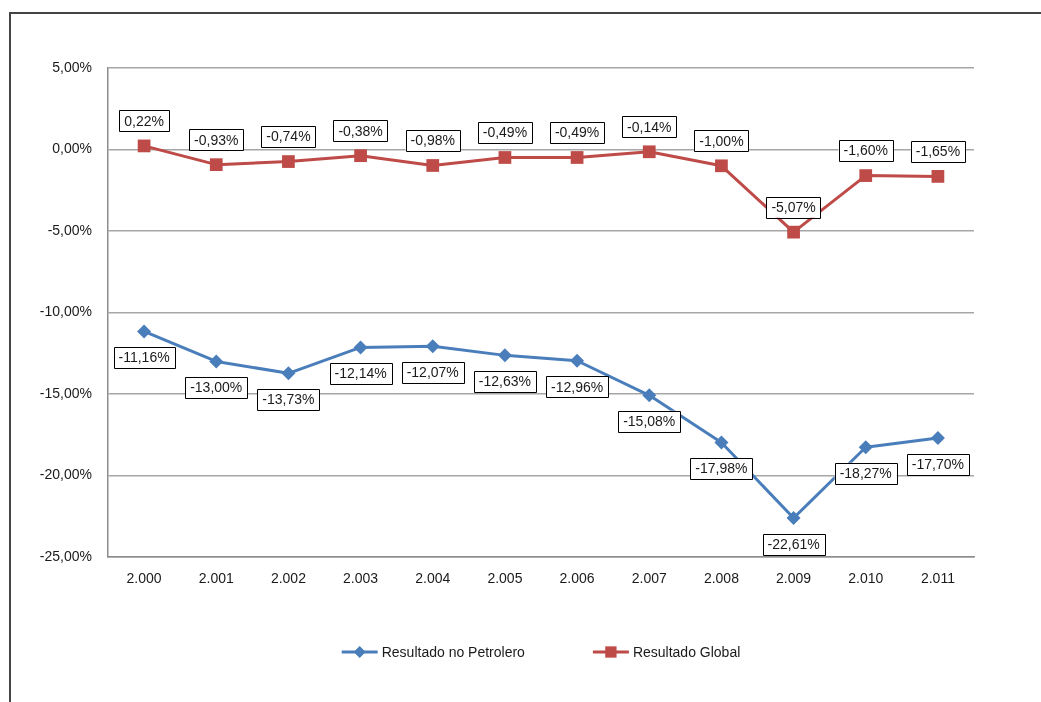 This screenshot has height=702, width=1041. I want to click on x-tick-label: 2.007, so click(649, 578).